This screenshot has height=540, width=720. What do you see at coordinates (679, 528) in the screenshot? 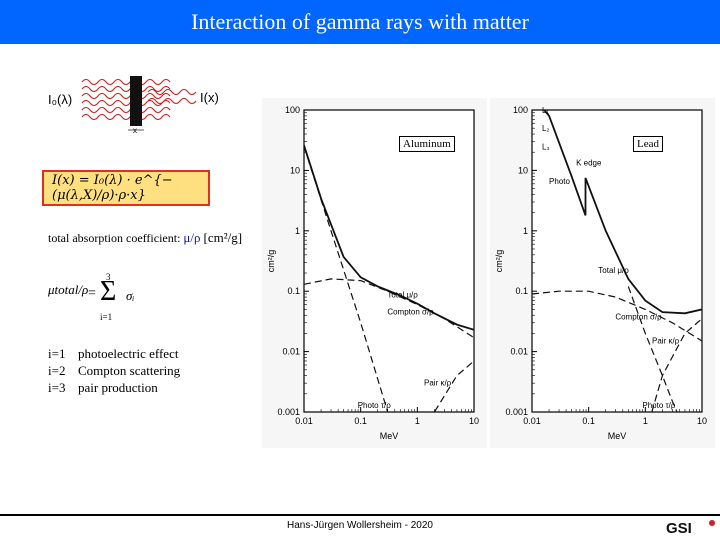
I see `svg-text: GSI` at bounding box center [679, 528].